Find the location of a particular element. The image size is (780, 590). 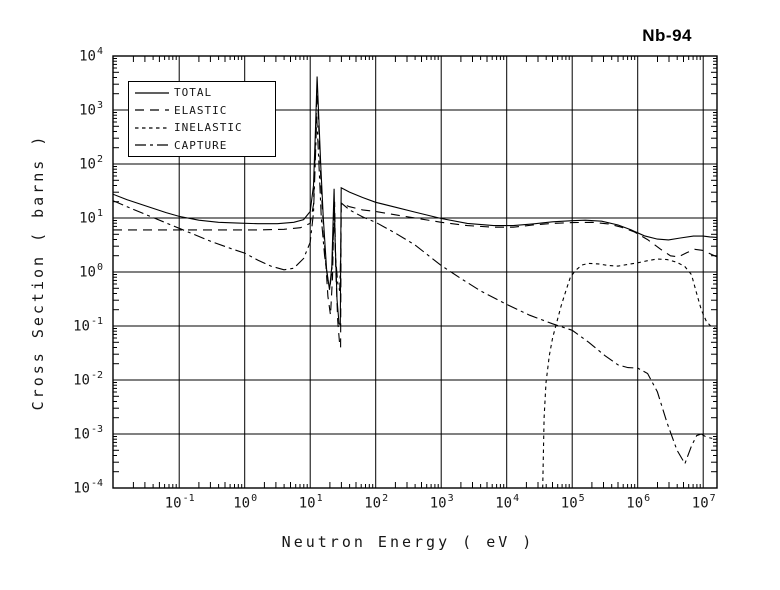

x-tick-label: 10⁷ is located at coordinates (703, 502).